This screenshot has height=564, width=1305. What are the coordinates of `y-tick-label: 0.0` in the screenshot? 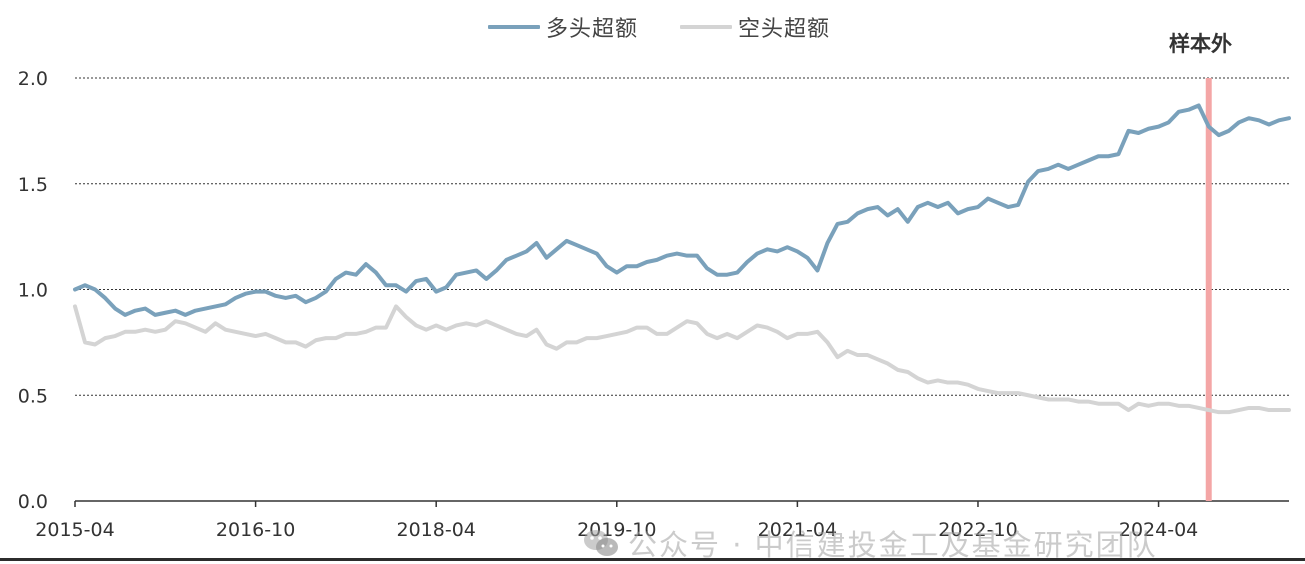 It's located at (33, 502).